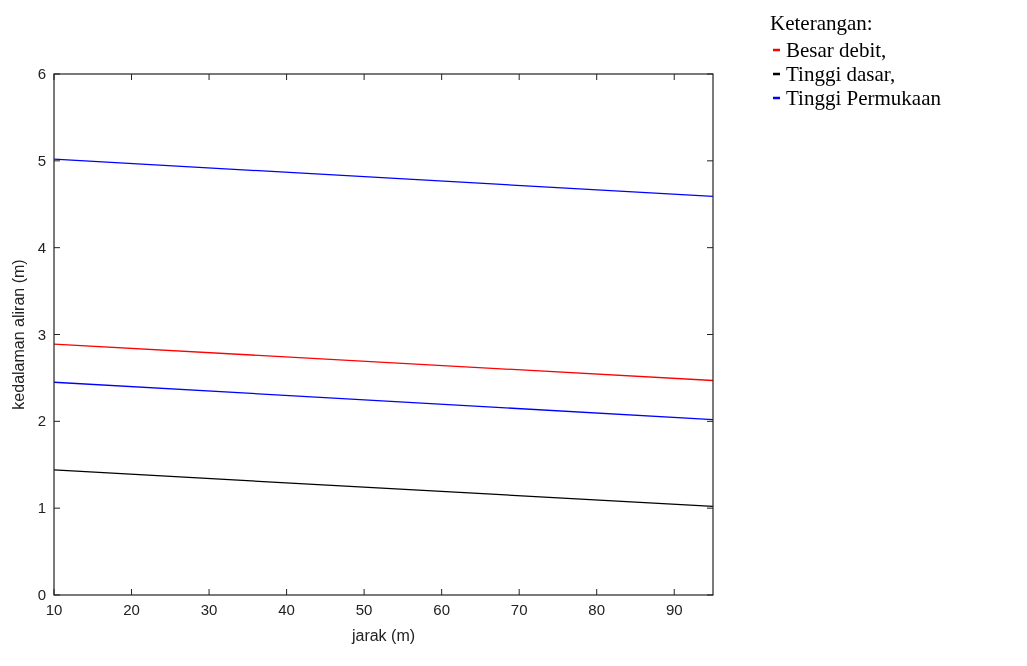 The height and width of the screenshot is (666, 1027). Describe the element at coordinates (821, 23) in the screenshot. I see `legend-title: Keterangan:` at that location.